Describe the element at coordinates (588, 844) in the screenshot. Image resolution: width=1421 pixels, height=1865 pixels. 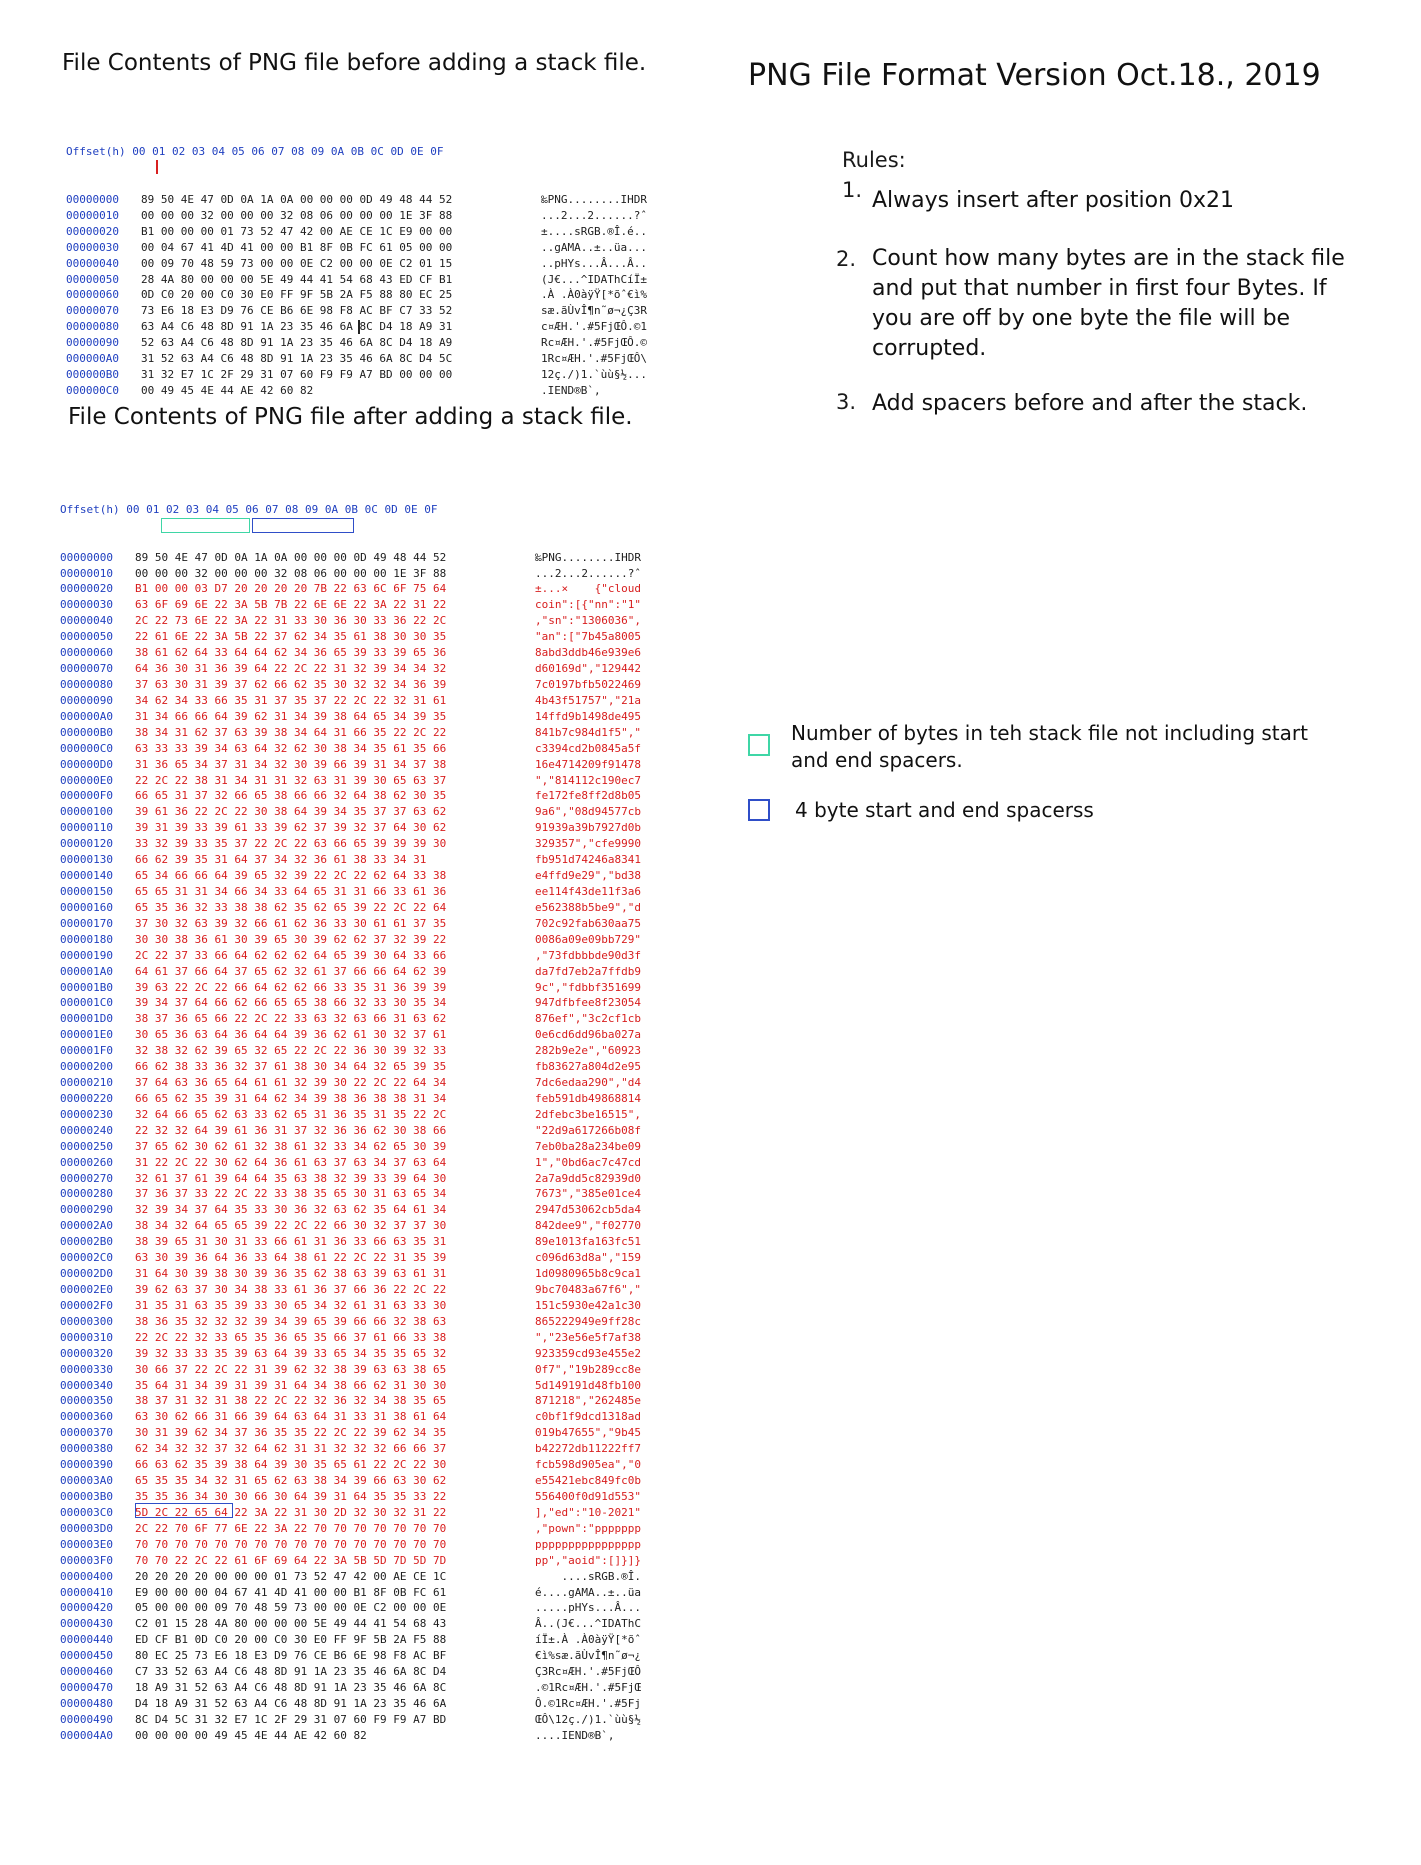
I see `hex-ascii: 329357","cfe9990` at that location.